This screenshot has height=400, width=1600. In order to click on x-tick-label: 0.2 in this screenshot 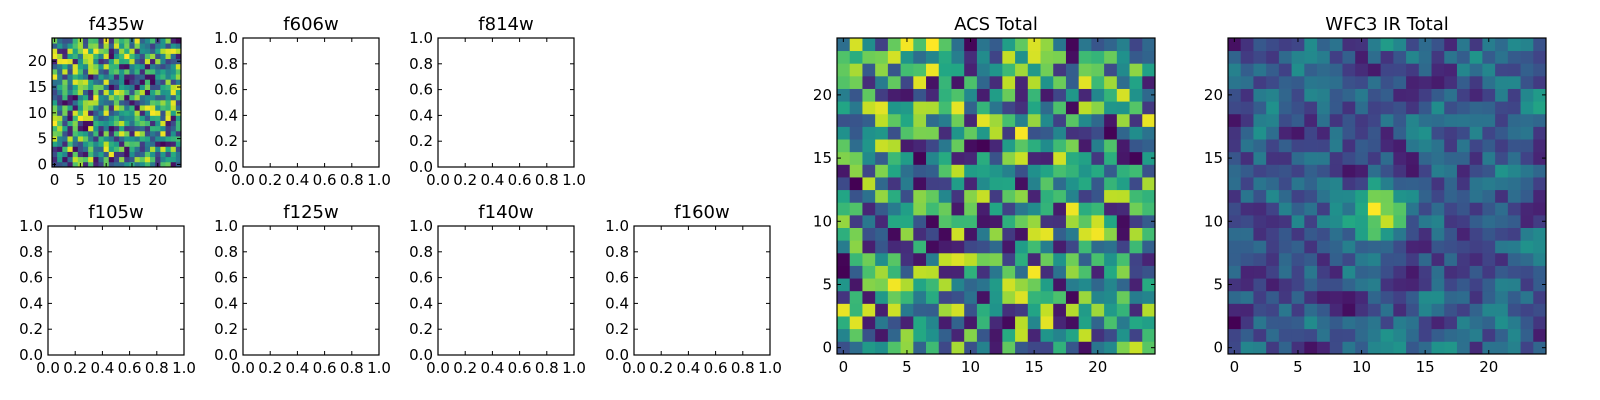, I will do `click(465, 368)`.